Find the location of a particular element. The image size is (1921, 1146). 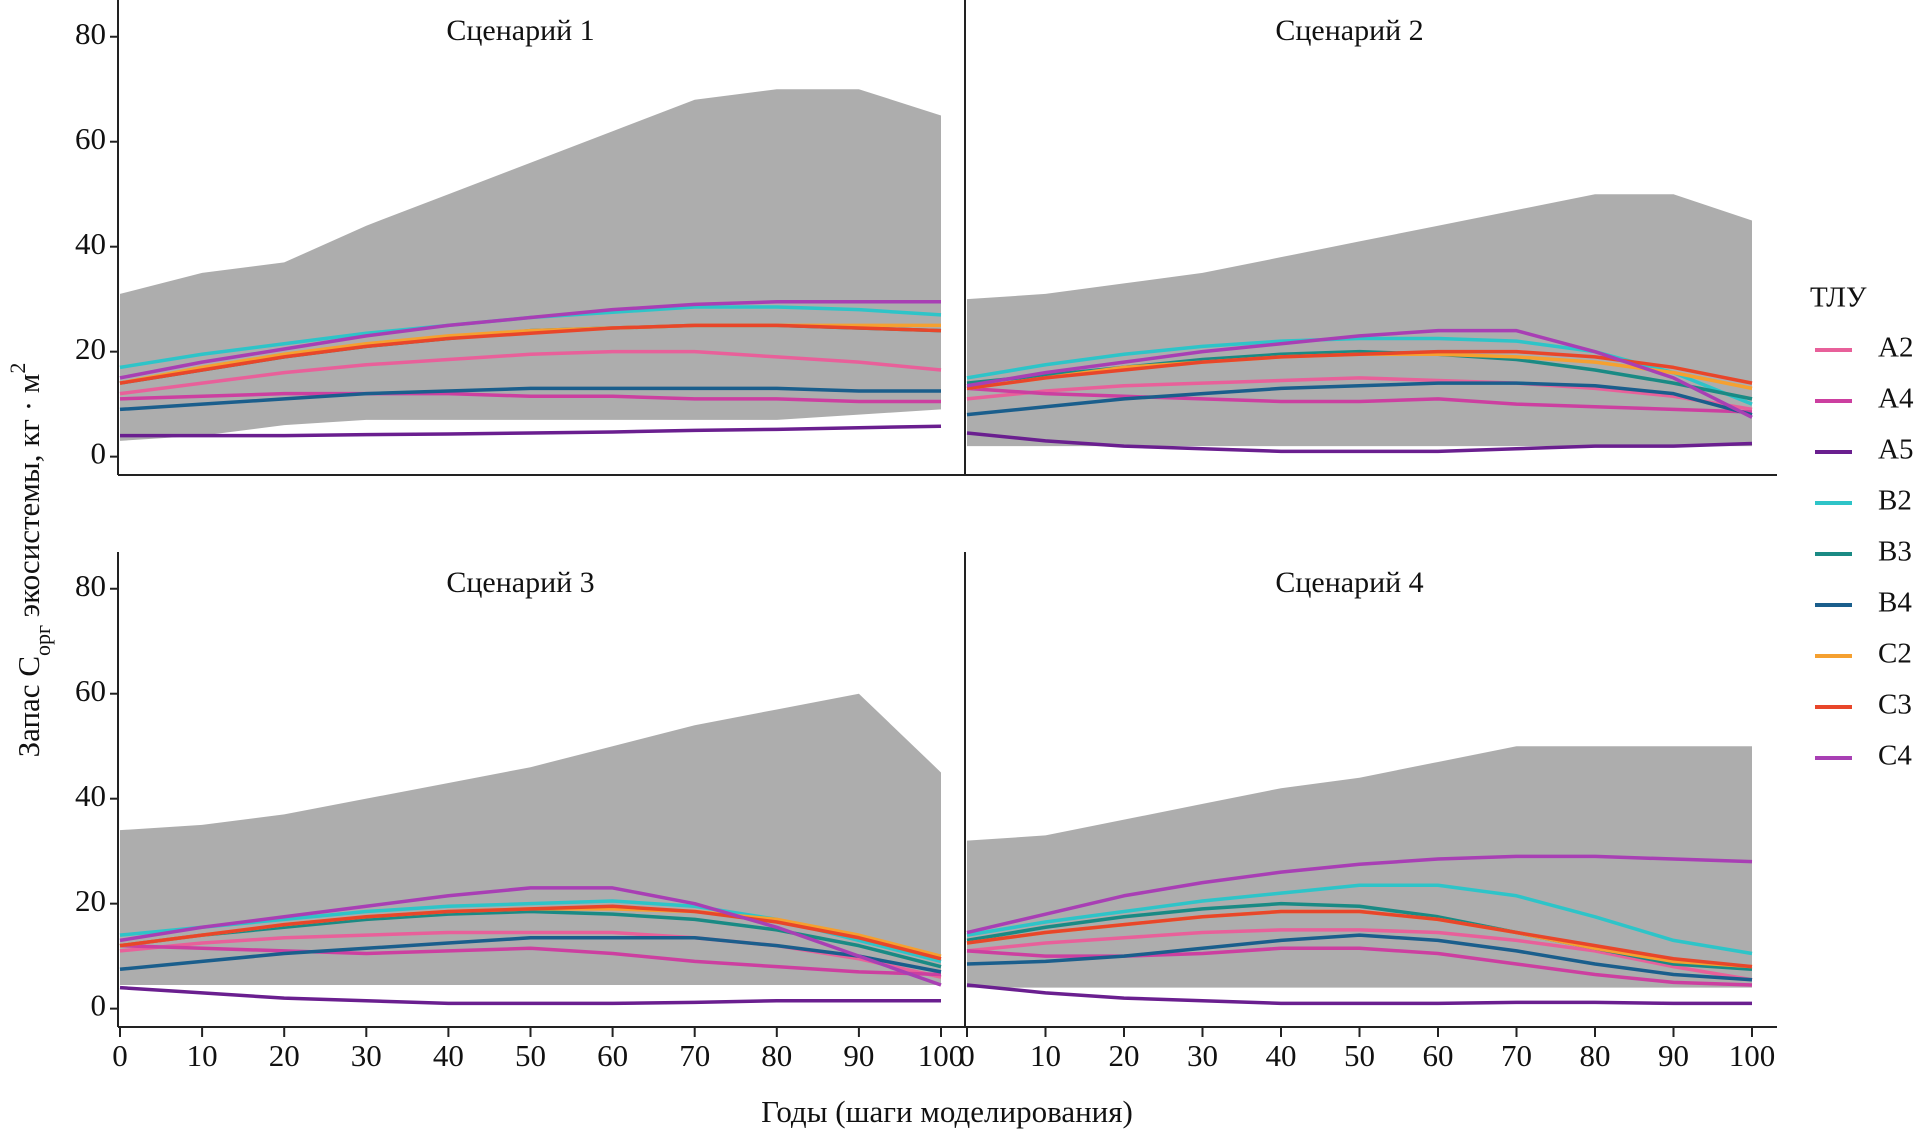

legend-label: C3 is located at coordinates (1895, 705).